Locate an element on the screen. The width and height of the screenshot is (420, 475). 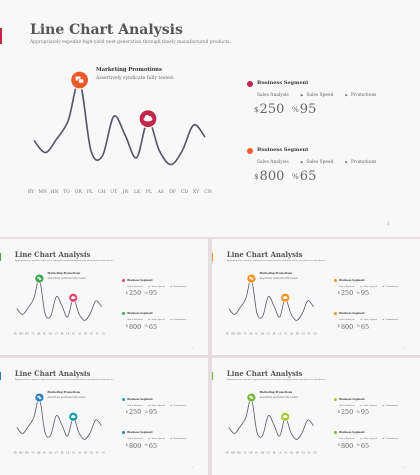
marker-secondary is located at coordinates (73, 417).